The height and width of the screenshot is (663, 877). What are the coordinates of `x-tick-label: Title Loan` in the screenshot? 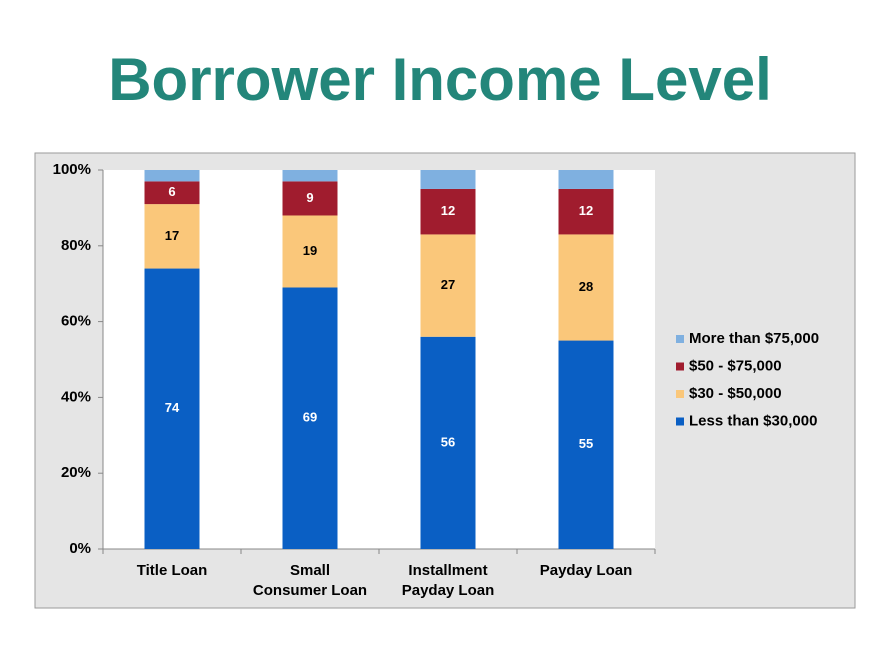 It's located at (172, 570).